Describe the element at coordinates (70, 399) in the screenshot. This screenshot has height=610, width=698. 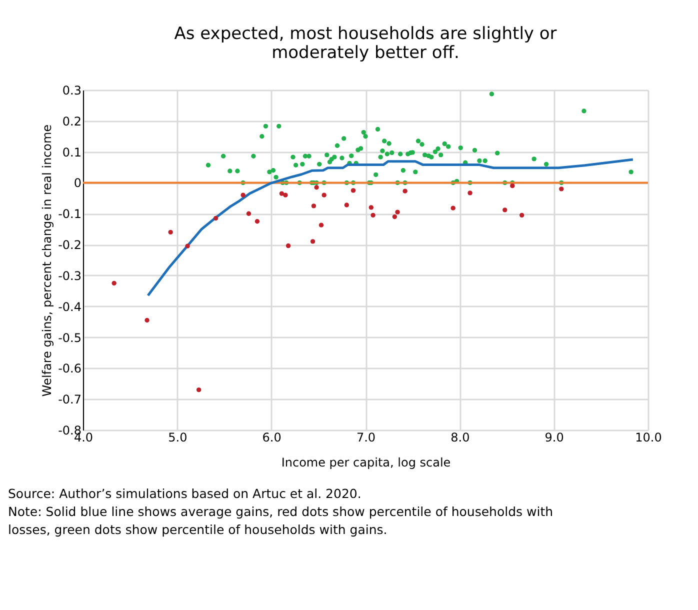
I see `y-tick-label: -0.7` at that location.